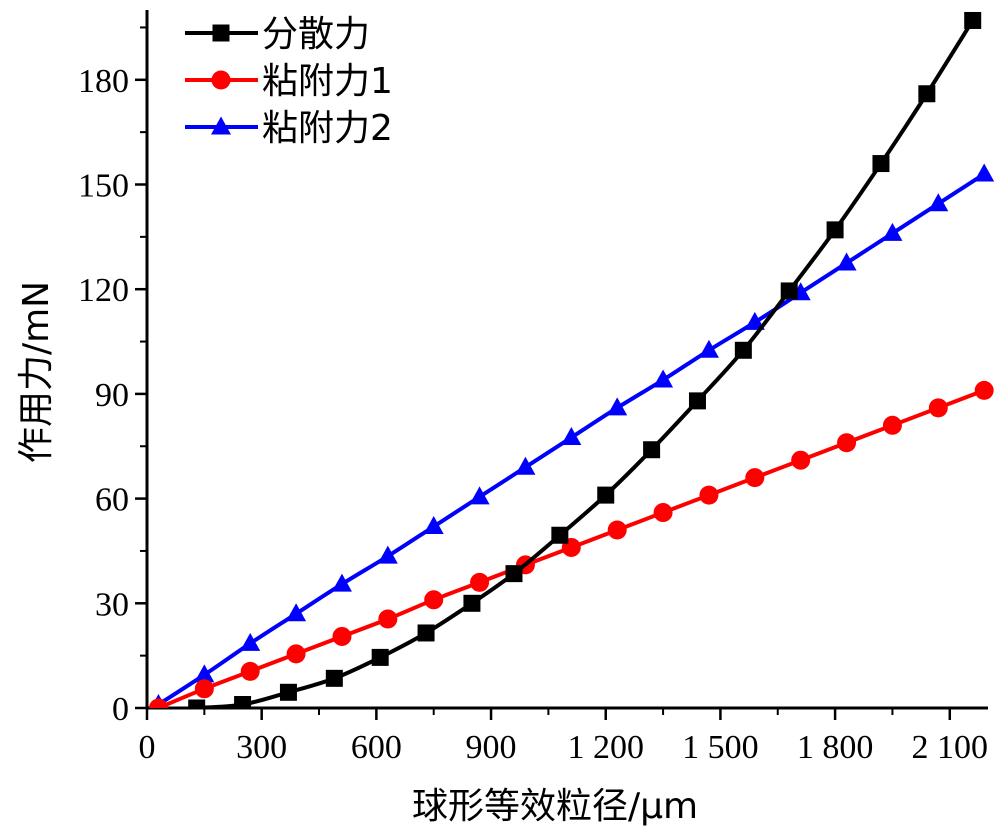 This screenshot has width=1000, height=833. I want to click on x-tick-label: 1 800, so click(835, 747).